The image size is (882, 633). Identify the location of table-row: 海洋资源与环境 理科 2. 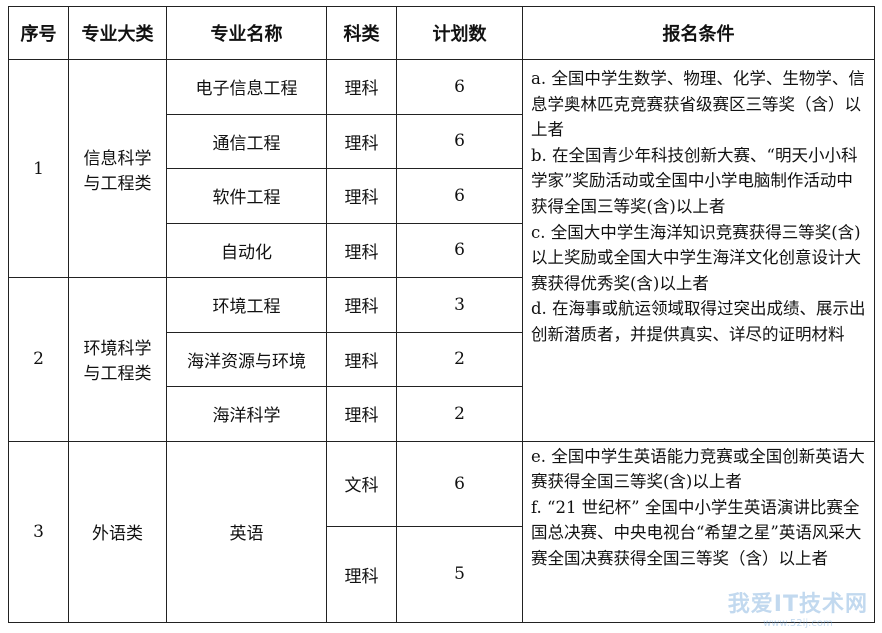
(442, 359).